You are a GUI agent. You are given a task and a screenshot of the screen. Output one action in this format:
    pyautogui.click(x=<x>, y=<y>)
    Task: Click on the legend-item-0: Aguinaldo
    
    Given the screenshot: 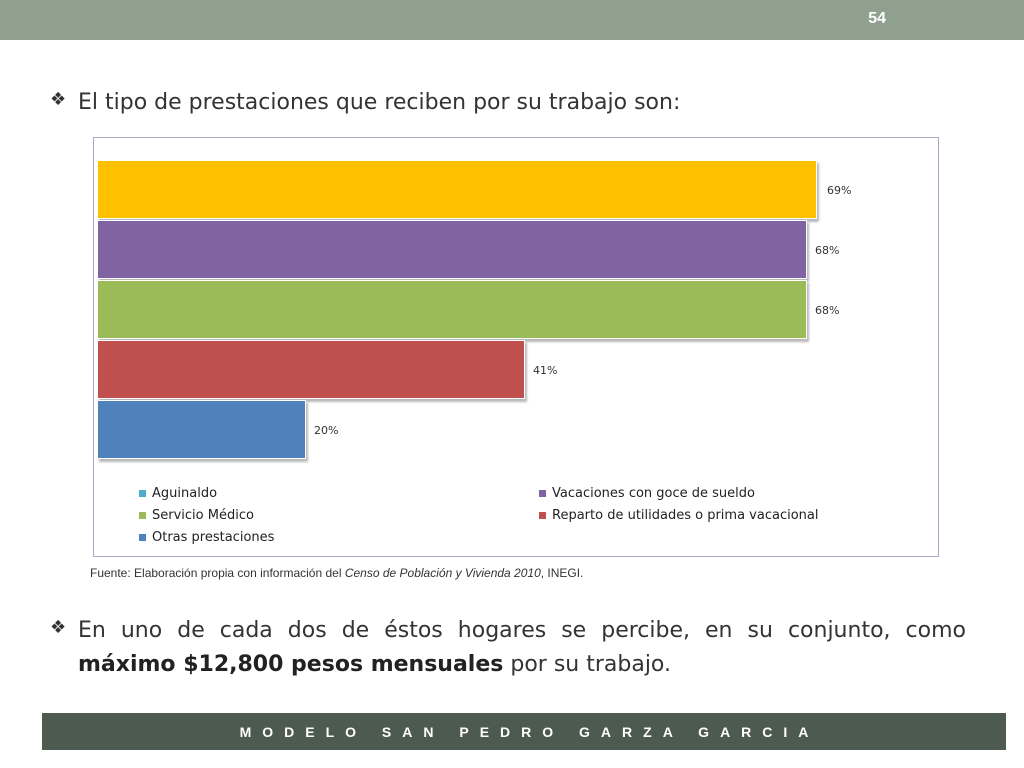 What is the action you would take?
    pyautogui.click(x=178, y=493)
    